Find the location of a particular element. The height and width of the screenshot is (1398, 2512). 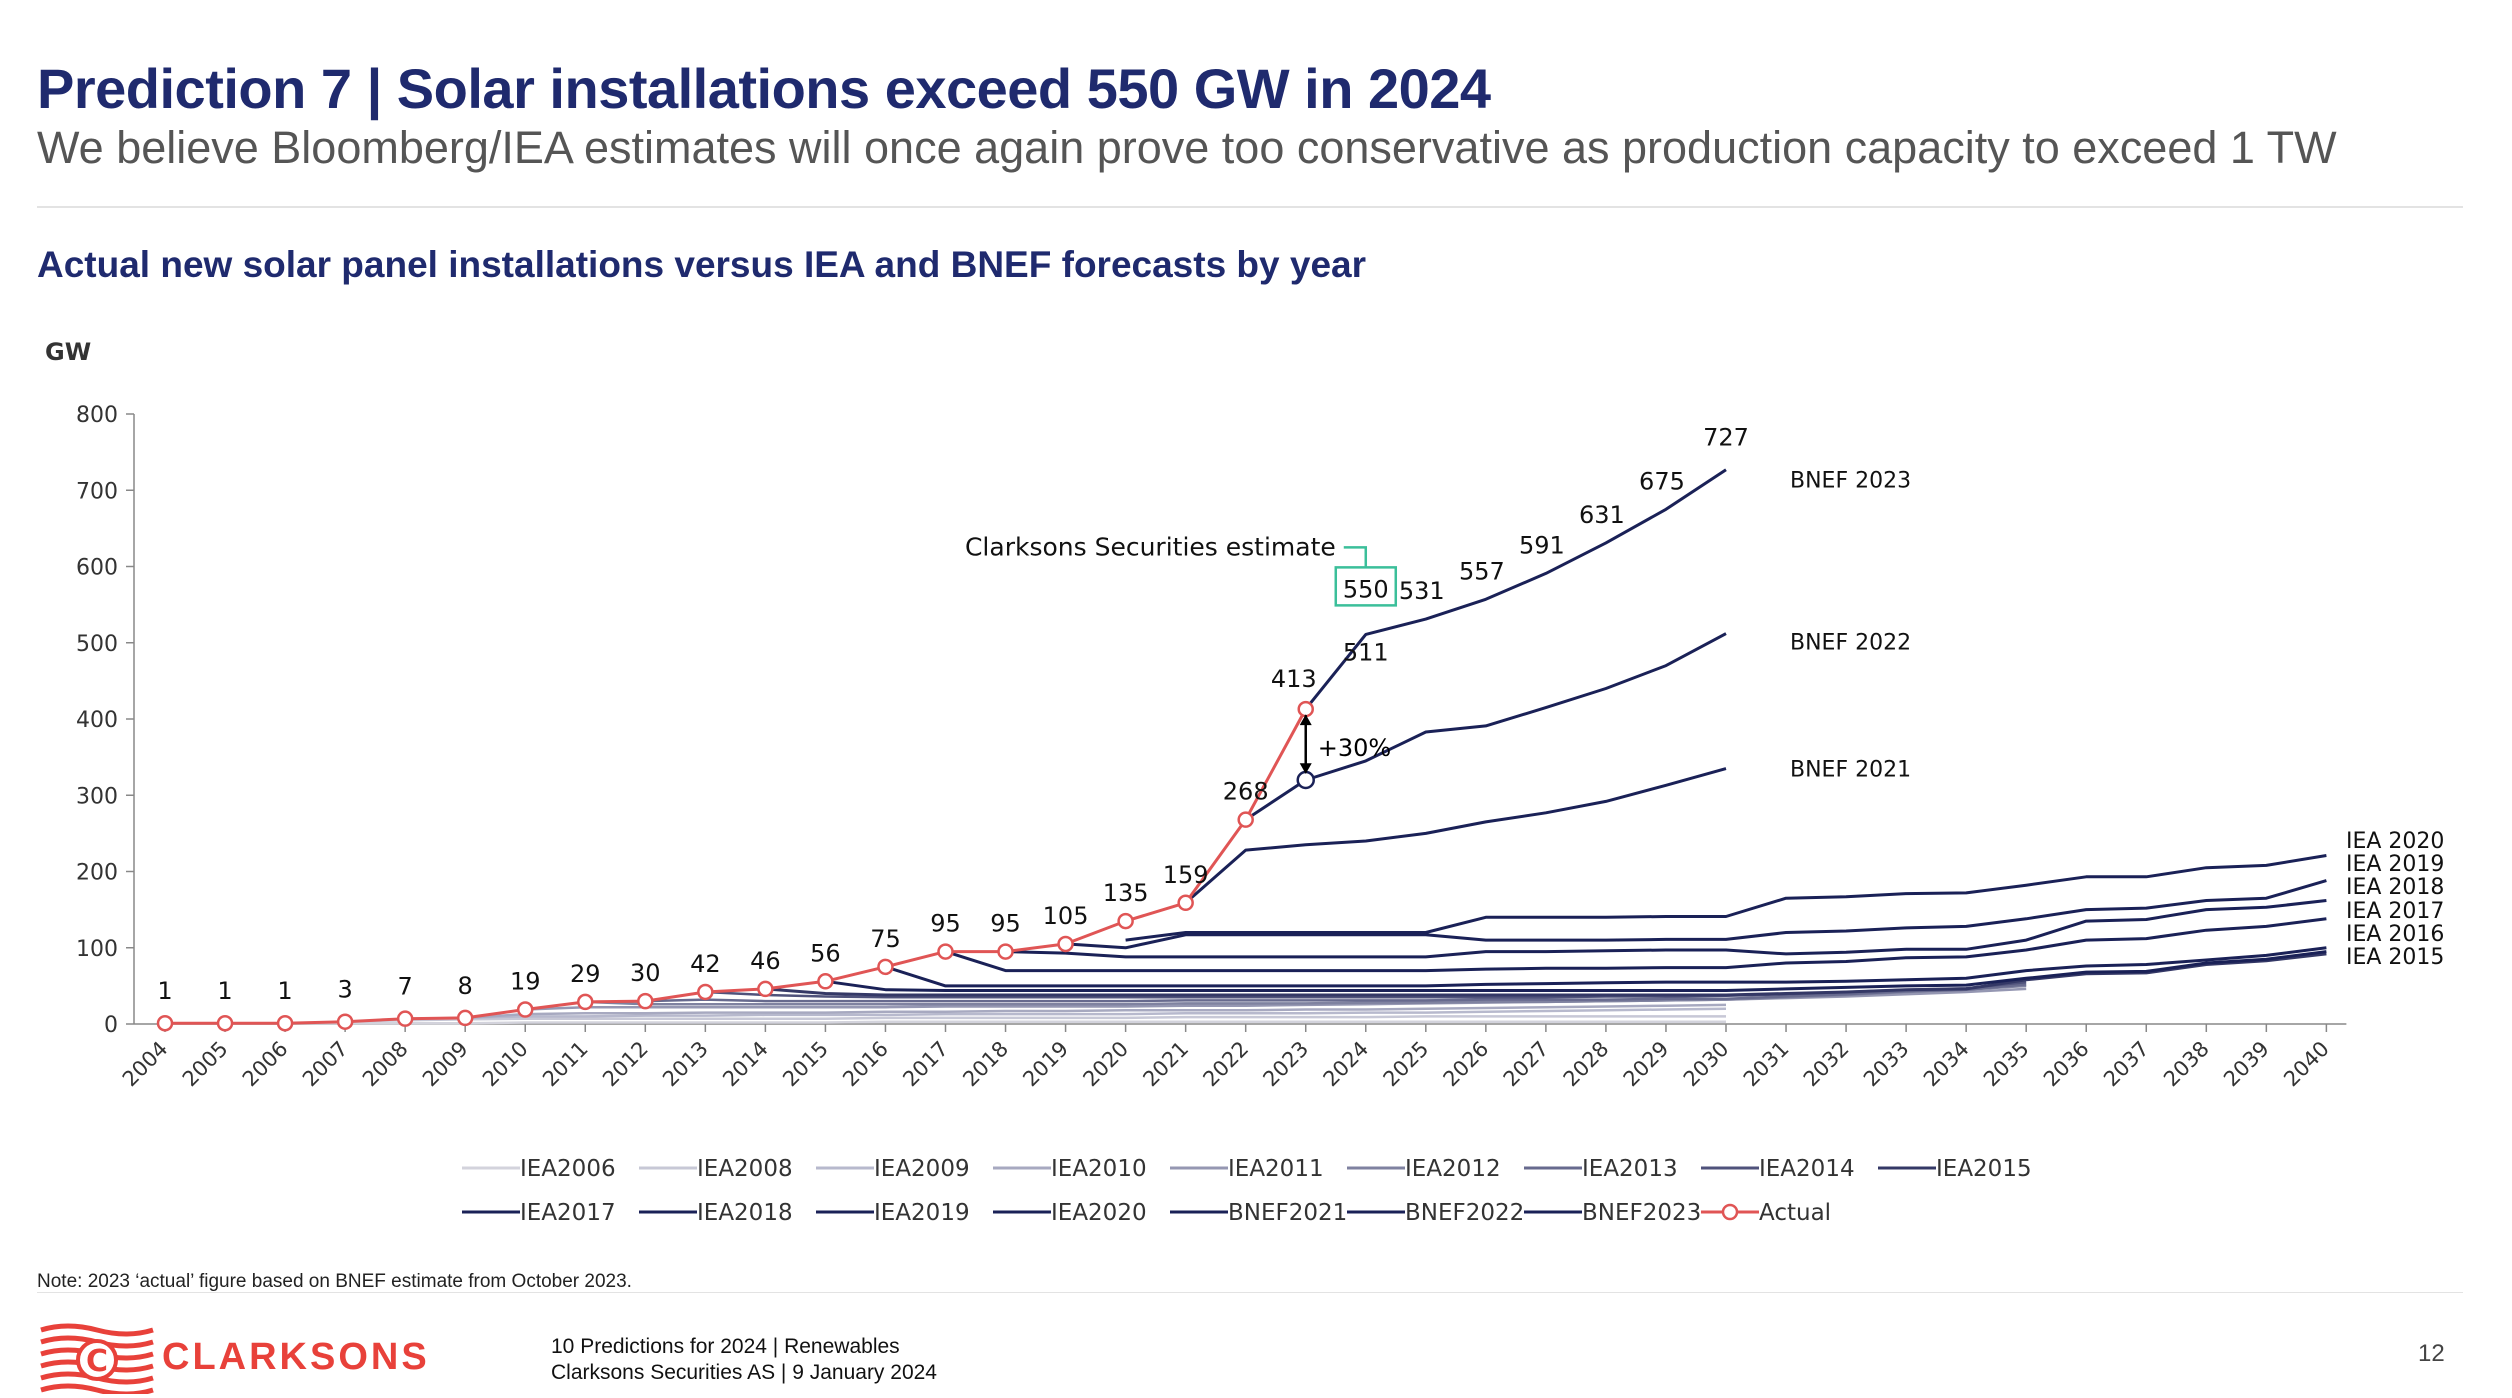

header-divider is located at coordinates (1250, 207).